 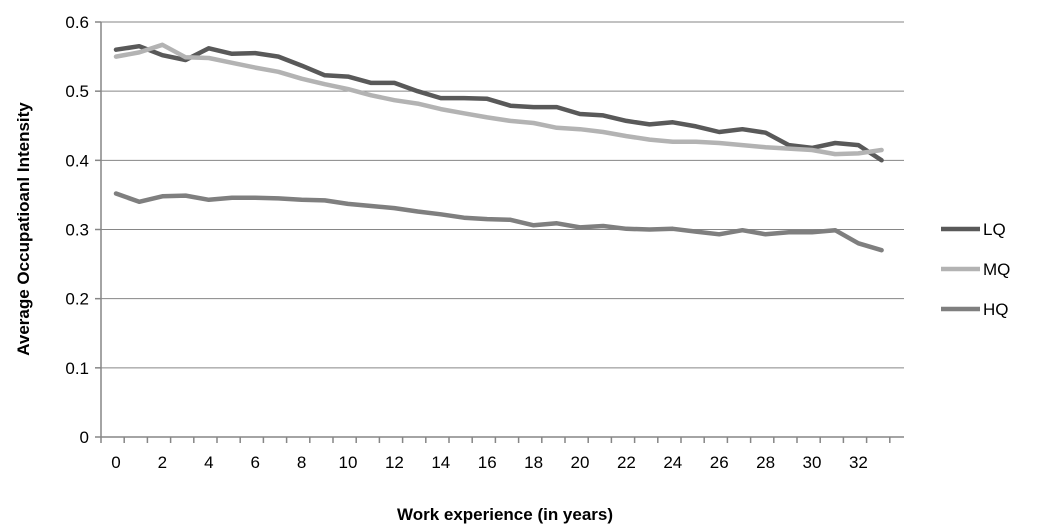 I want to click on x-tick-label: 10, so click(x=348, y=462).